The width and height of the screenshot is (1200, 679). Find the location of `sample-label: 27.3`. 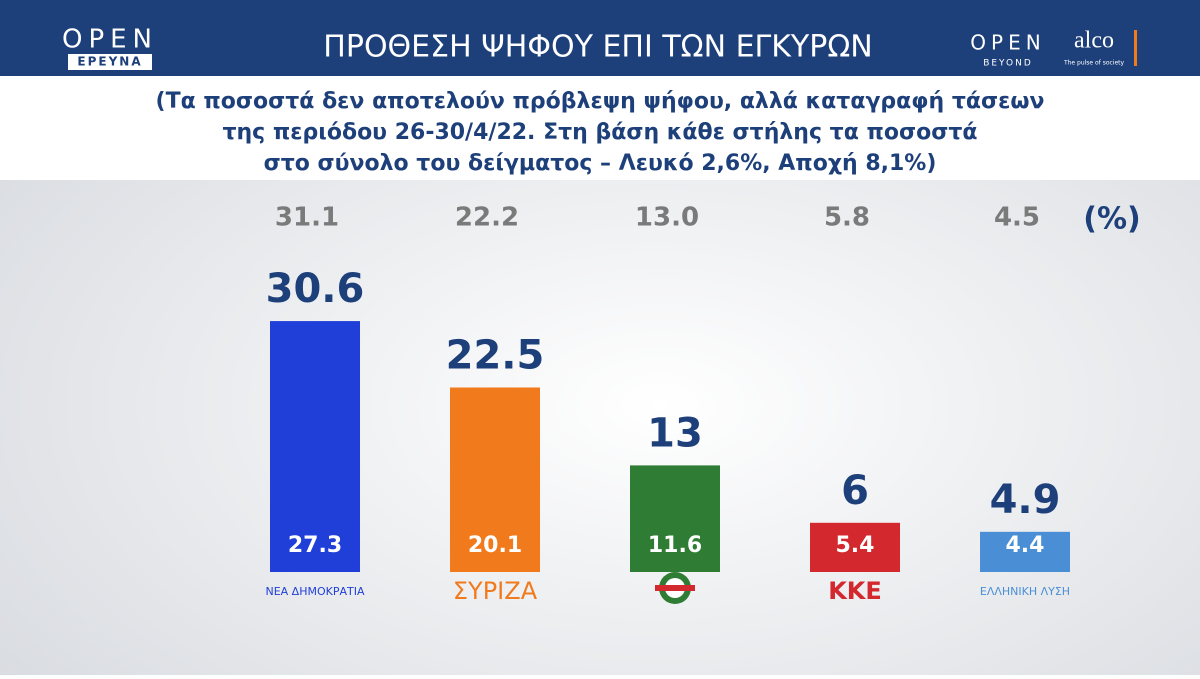

sample-label: 27.3 is located at coordinates (315, 545).